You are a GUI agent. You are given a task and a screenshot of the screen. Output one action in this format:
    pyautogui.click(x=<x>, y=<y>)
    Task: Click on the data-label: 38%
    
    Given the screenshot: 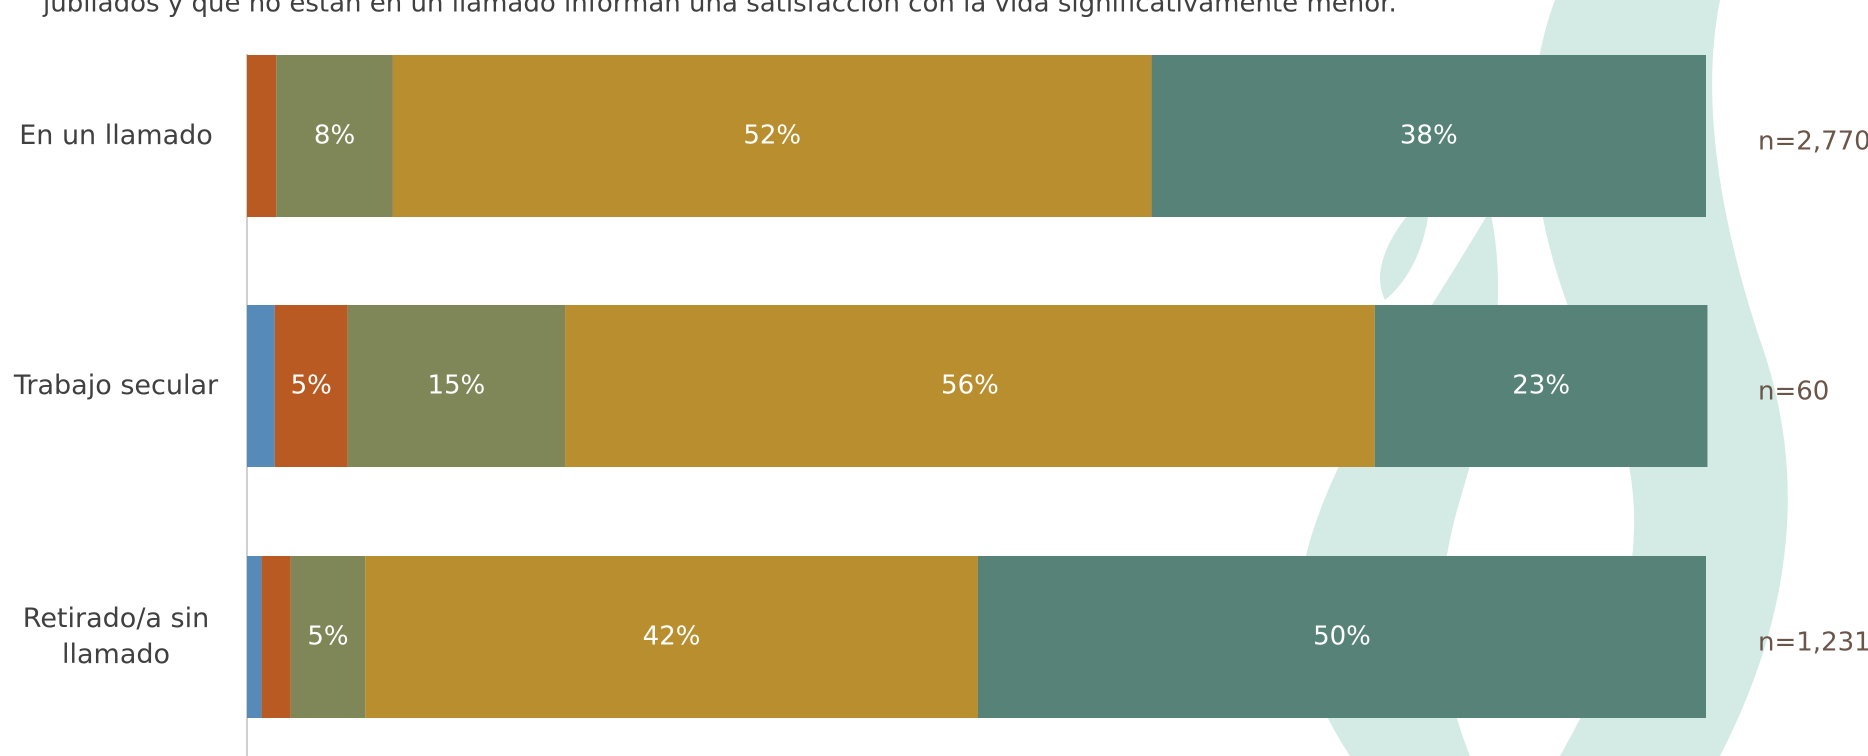 What is the action you would take?
    pyautogui.click(x=1429, y=136)
    